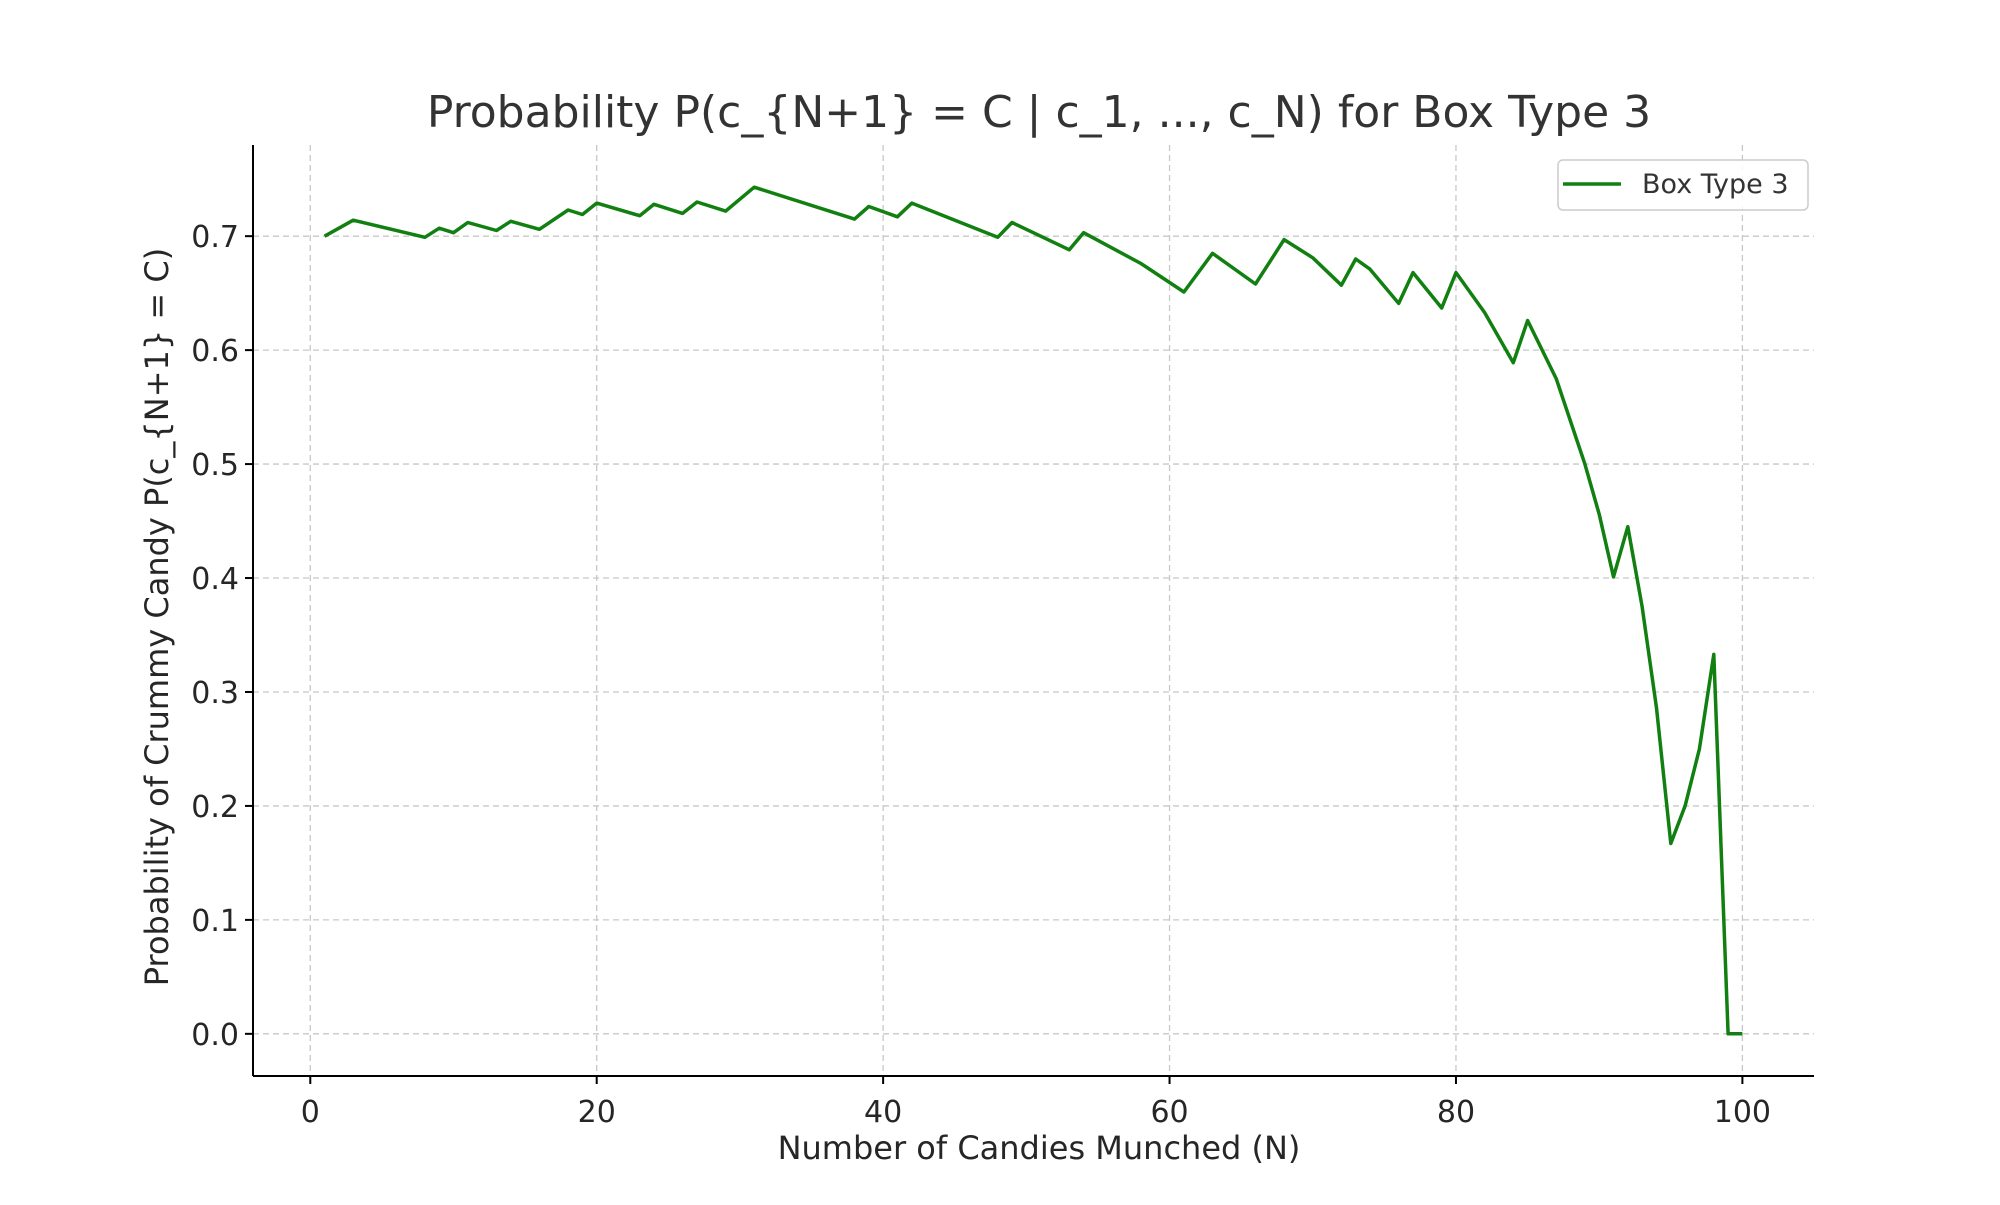 This screenshot has width=2000, height=1205. I want to click on legend: Box Type 3, so click(1683, 185).